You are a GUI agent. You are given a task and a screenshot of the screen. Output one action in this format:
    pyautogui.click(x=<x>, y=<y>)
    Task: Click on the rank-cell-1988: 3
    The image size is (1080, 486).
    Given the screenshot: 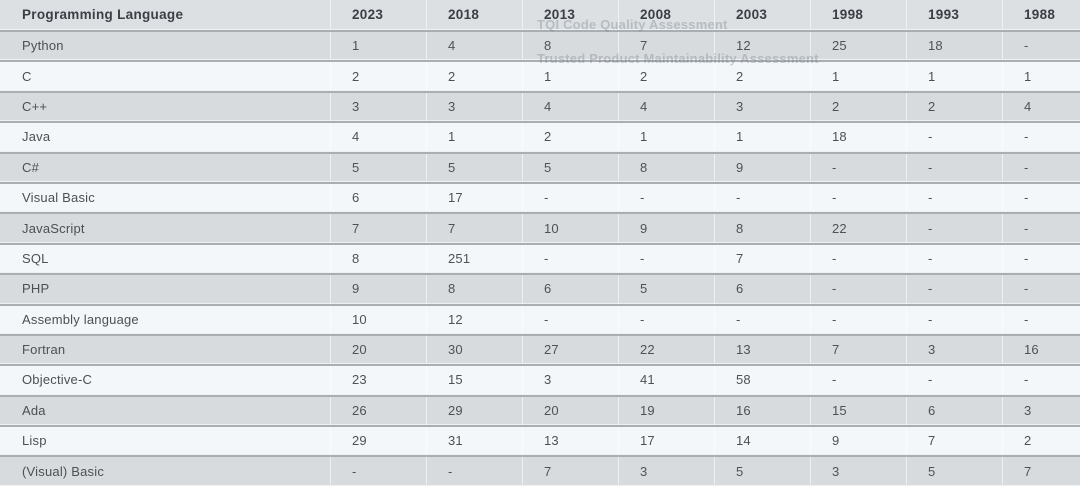 What is the action you would take?
    pyautogui.click(x=1041, y=410)
    